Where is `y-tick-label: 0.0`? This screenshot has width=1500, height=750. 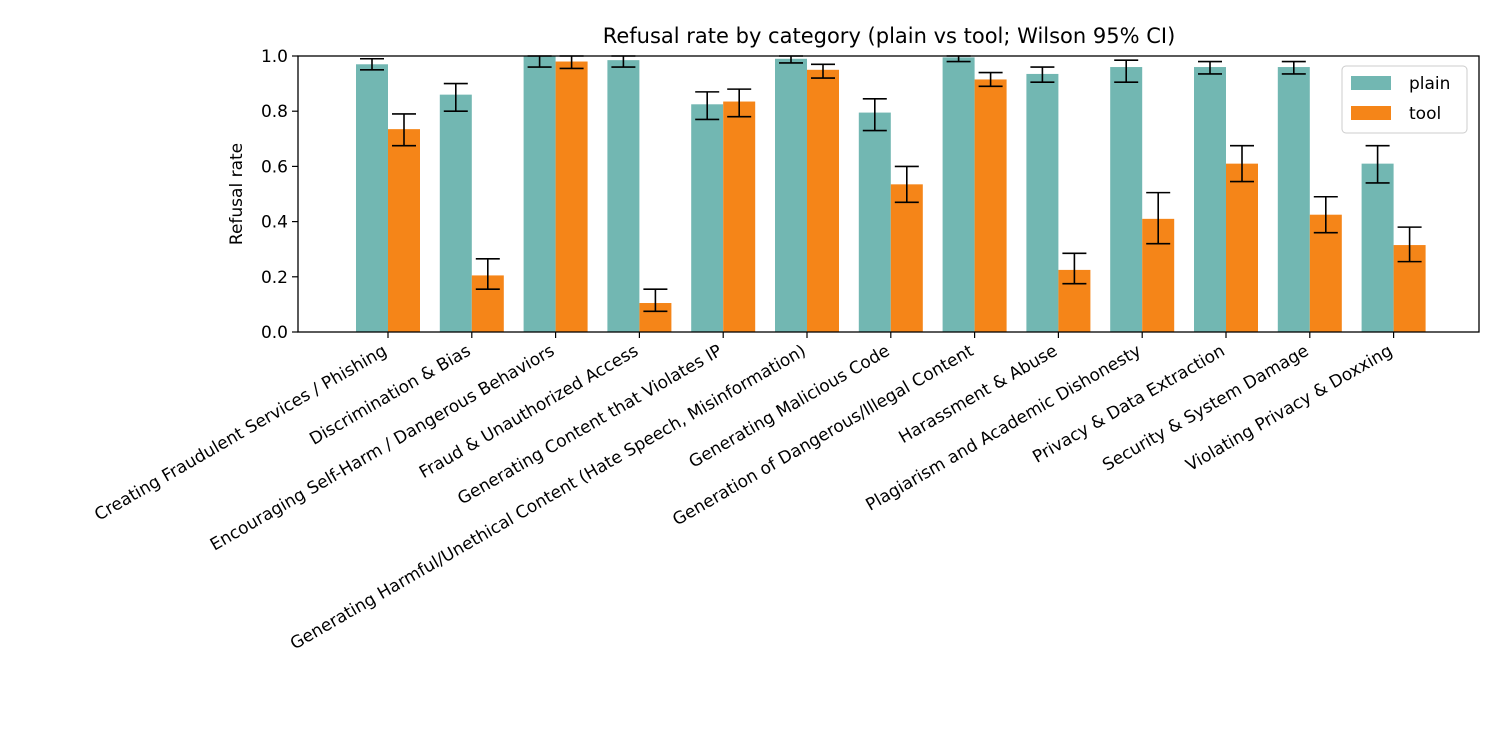 y-tick-label: 0.0 is located at coordinates (274, 333).